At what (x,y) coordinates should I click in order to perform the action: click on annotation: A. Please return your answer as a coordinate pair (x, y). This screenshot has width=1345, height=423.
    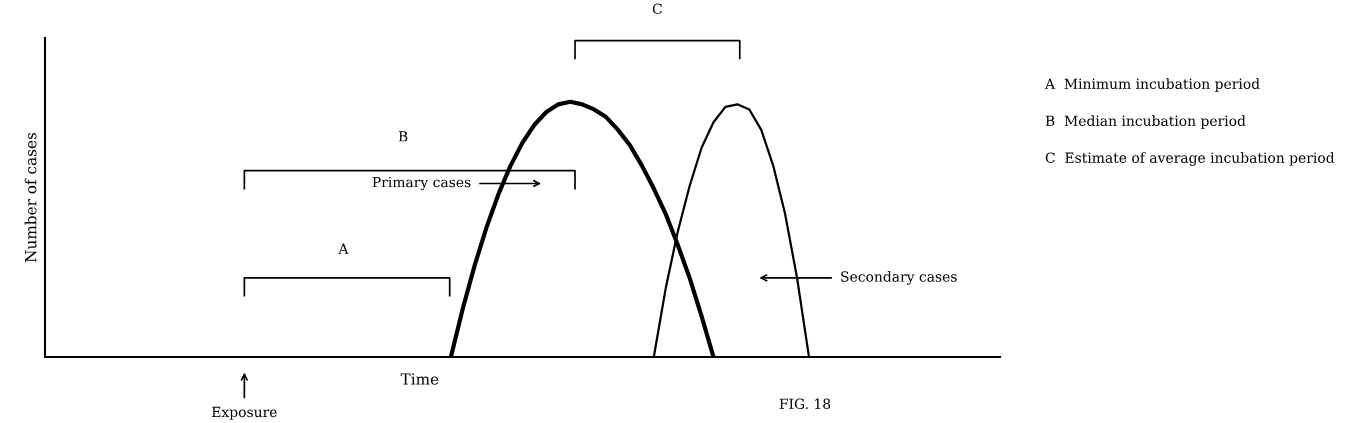
    Looking at the image, I should click on (343, 248).